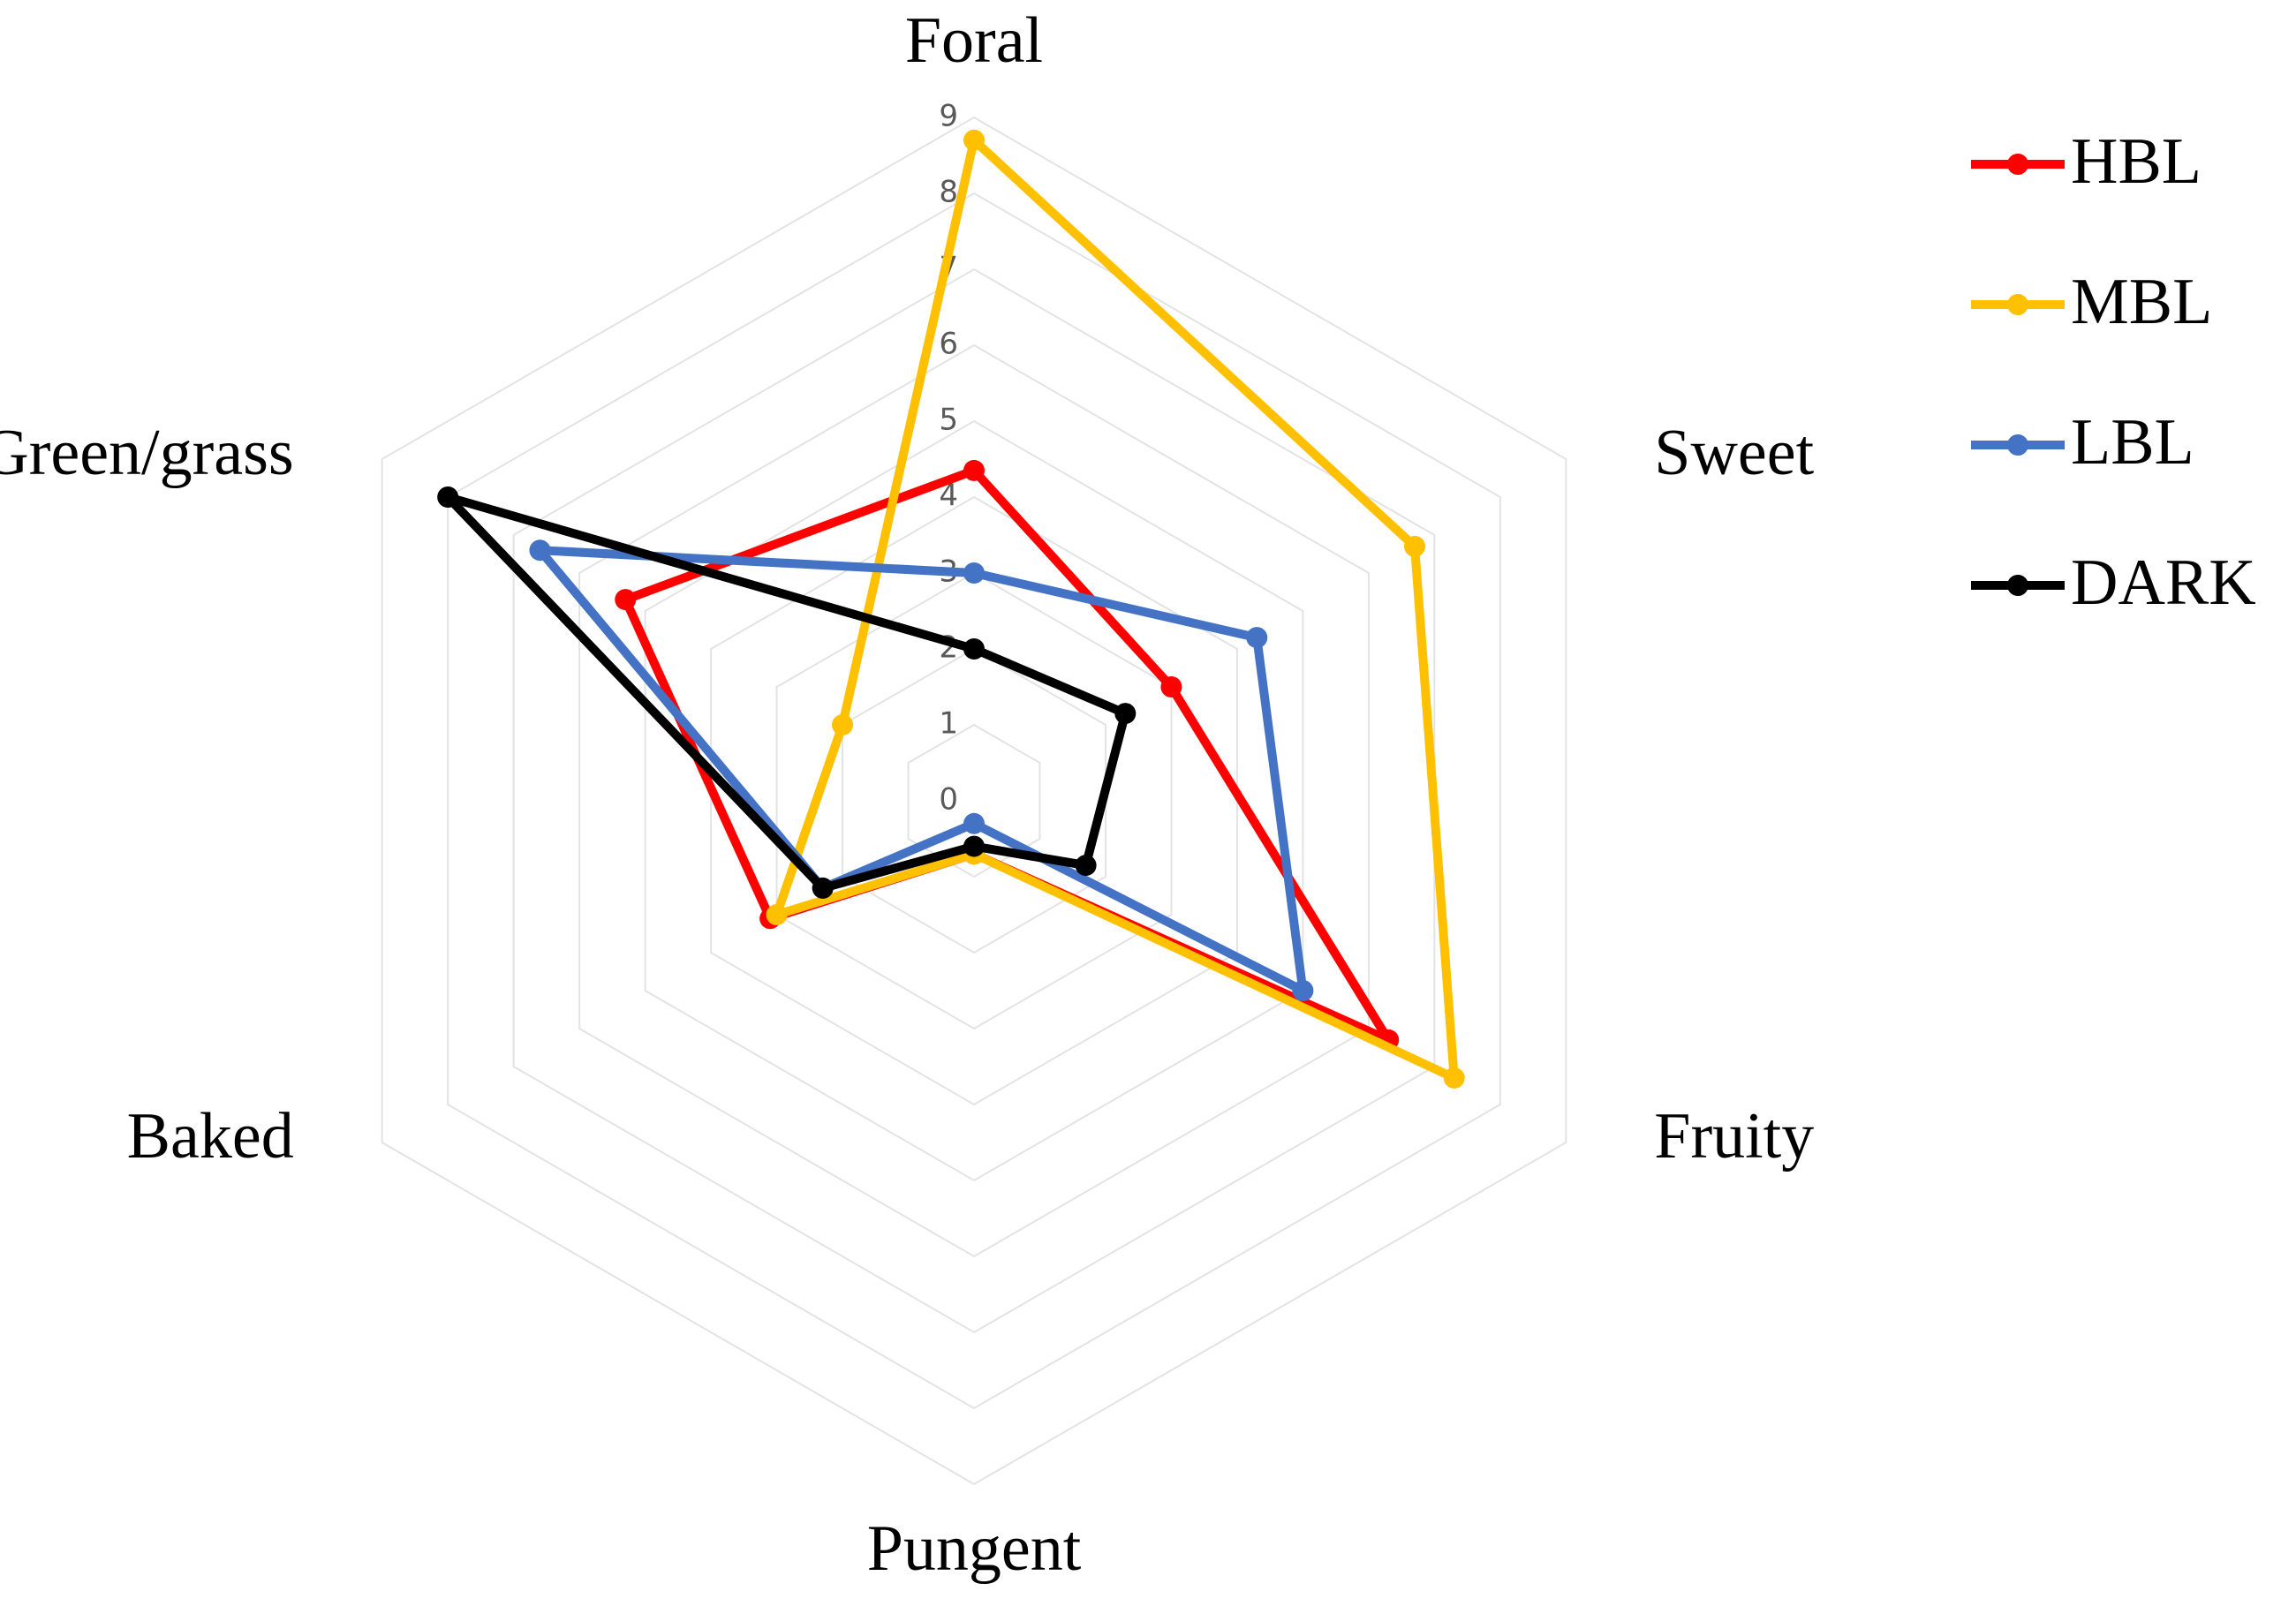  What do you see at coordinates (1734, 453) in the screenshot?
I see `category-label: Sweet` at bounding box center [1734, 453].